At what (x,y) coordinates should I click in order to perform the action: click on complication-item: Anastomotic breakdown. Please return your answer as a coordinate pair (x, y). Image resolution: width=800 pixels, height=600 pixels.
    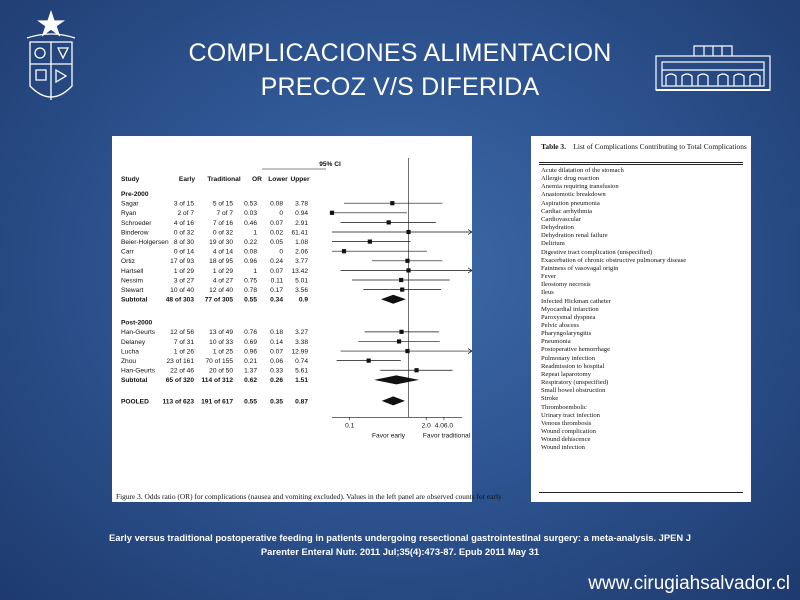
    Looking at the image, I should click on (573, 195).